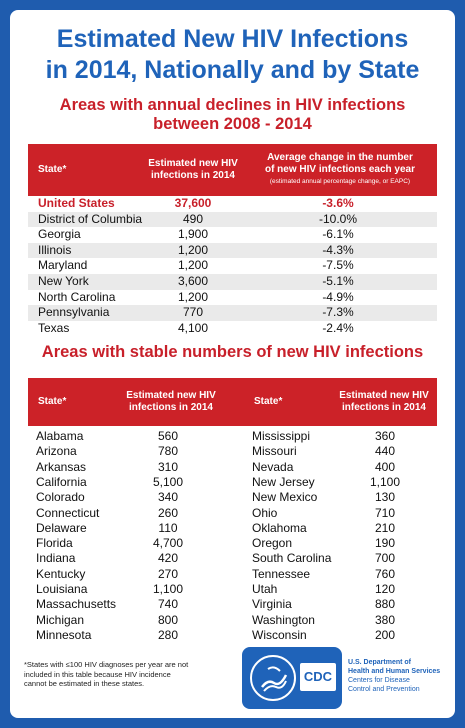  I want to click on agency-dept-line-2: Health and Human Services, so click(394, 671).